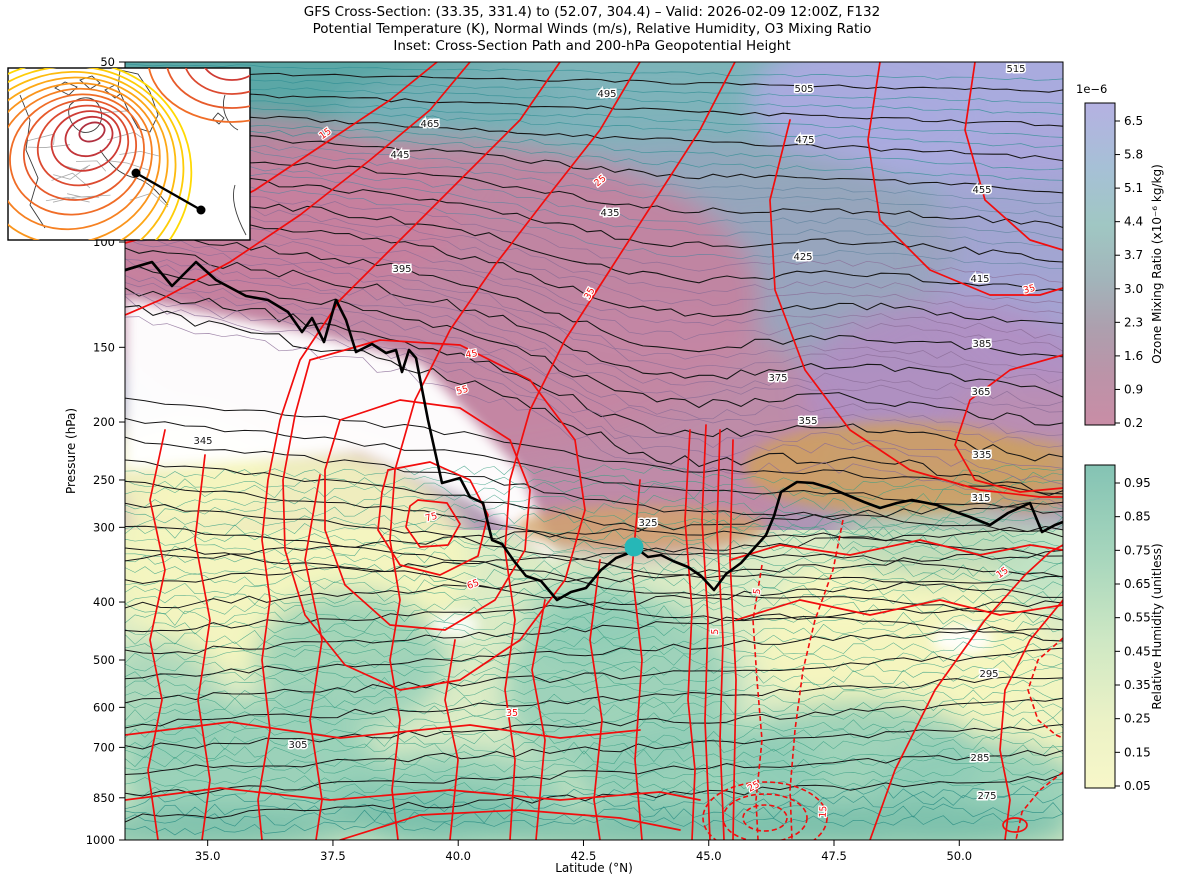  Describe the element at coordinates (1133, 356) in the screenshot. I see `colorbar-tick-label: 1.6` at that location.